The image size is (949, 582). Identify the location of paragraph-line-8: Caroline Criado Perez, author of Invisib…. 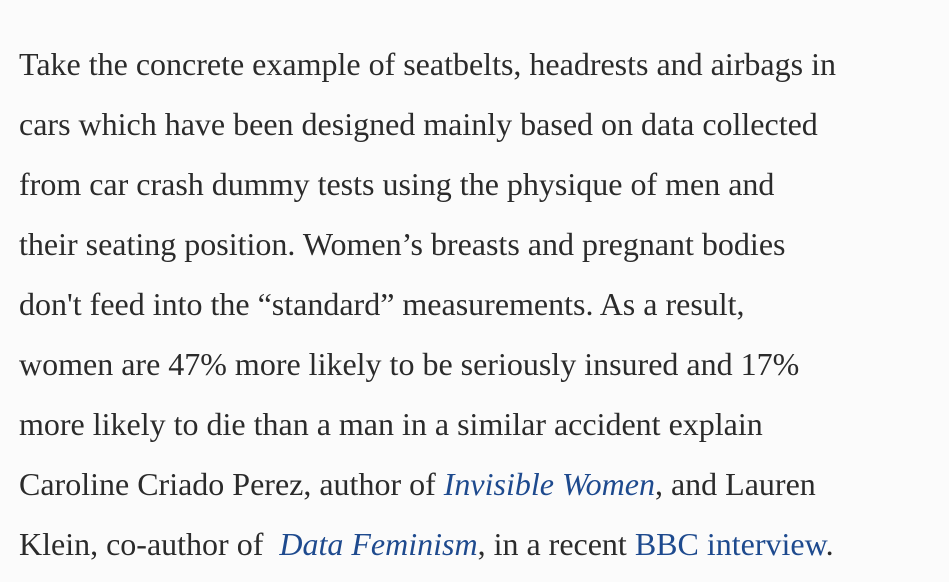
(479, 484).